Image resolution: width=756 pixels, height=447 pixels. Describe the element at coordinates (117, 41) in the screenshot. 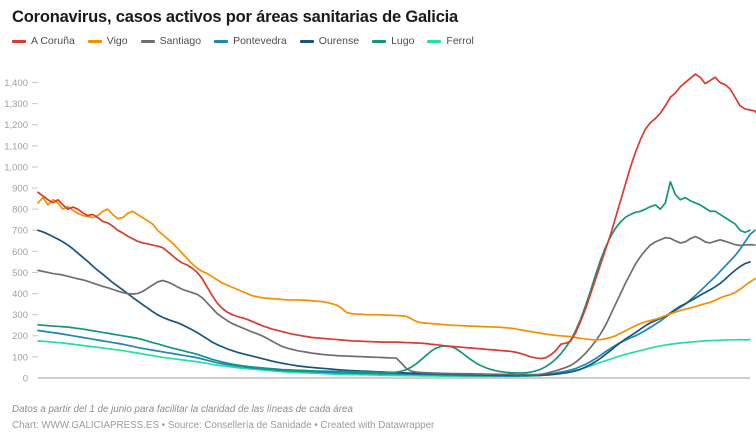

I see `legend-label: Vigo` at that location.